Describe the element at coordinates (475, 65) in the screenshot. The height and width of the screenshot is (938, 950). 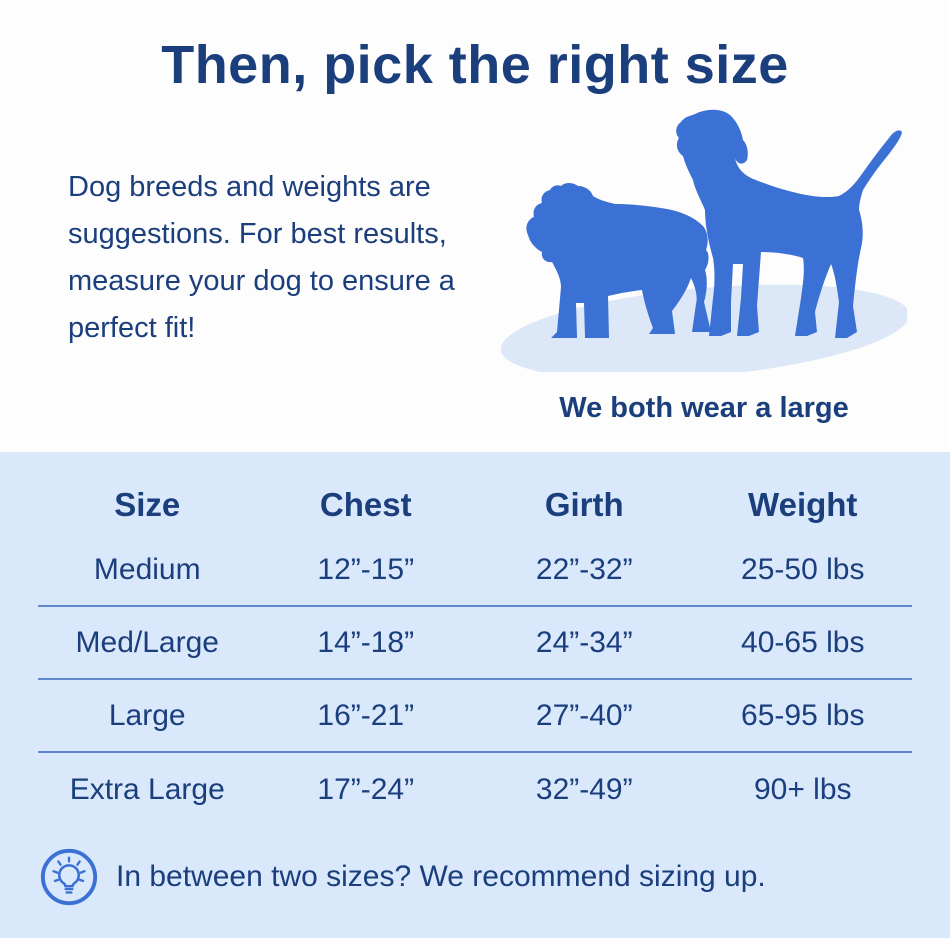
I see `page-title: Then, pick the right size` at that location.